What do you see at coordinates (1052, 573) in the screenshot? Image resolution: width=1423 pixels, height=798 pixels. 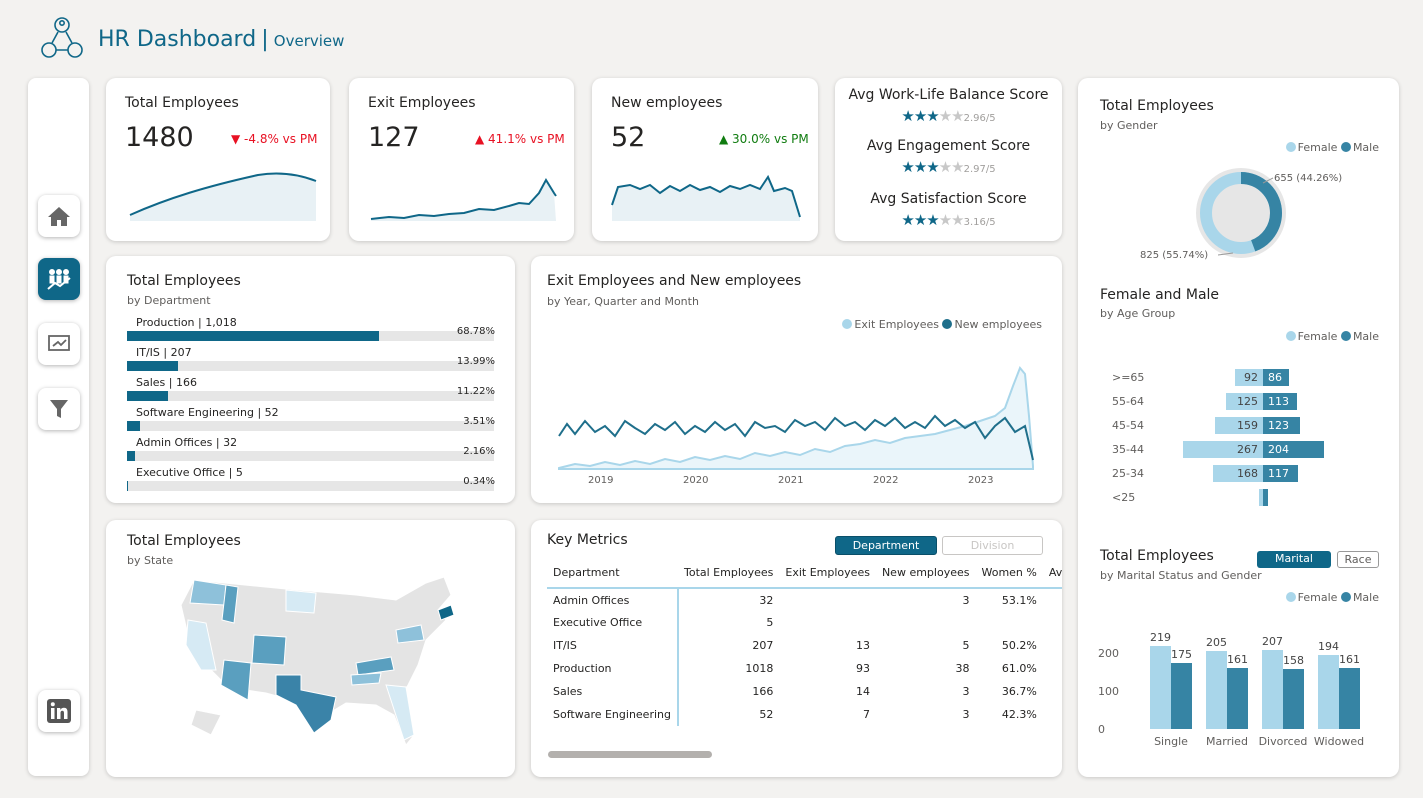 I see `column-header: Avg S` at bounding box center [1052, 573].